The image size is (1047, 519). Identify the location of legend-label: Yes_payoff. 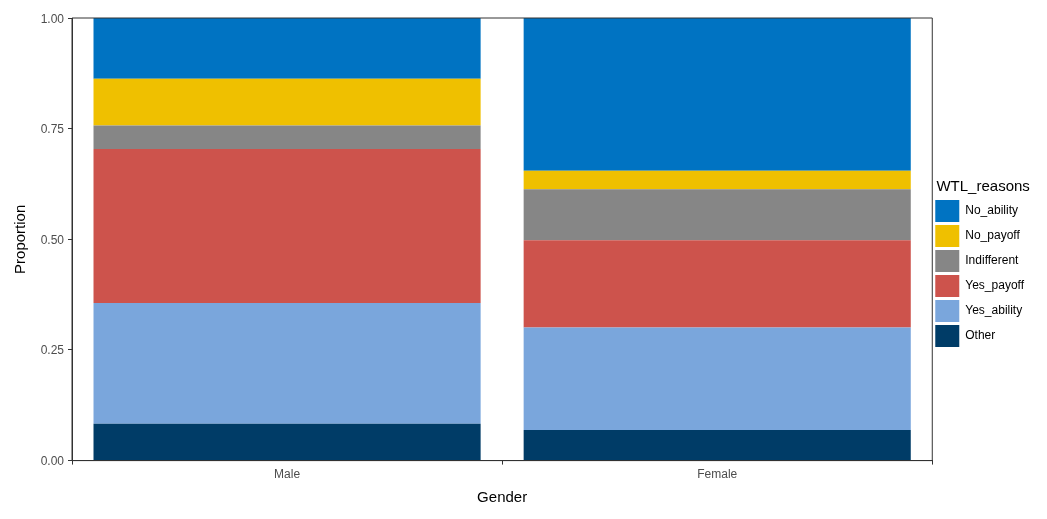
(995, 285).